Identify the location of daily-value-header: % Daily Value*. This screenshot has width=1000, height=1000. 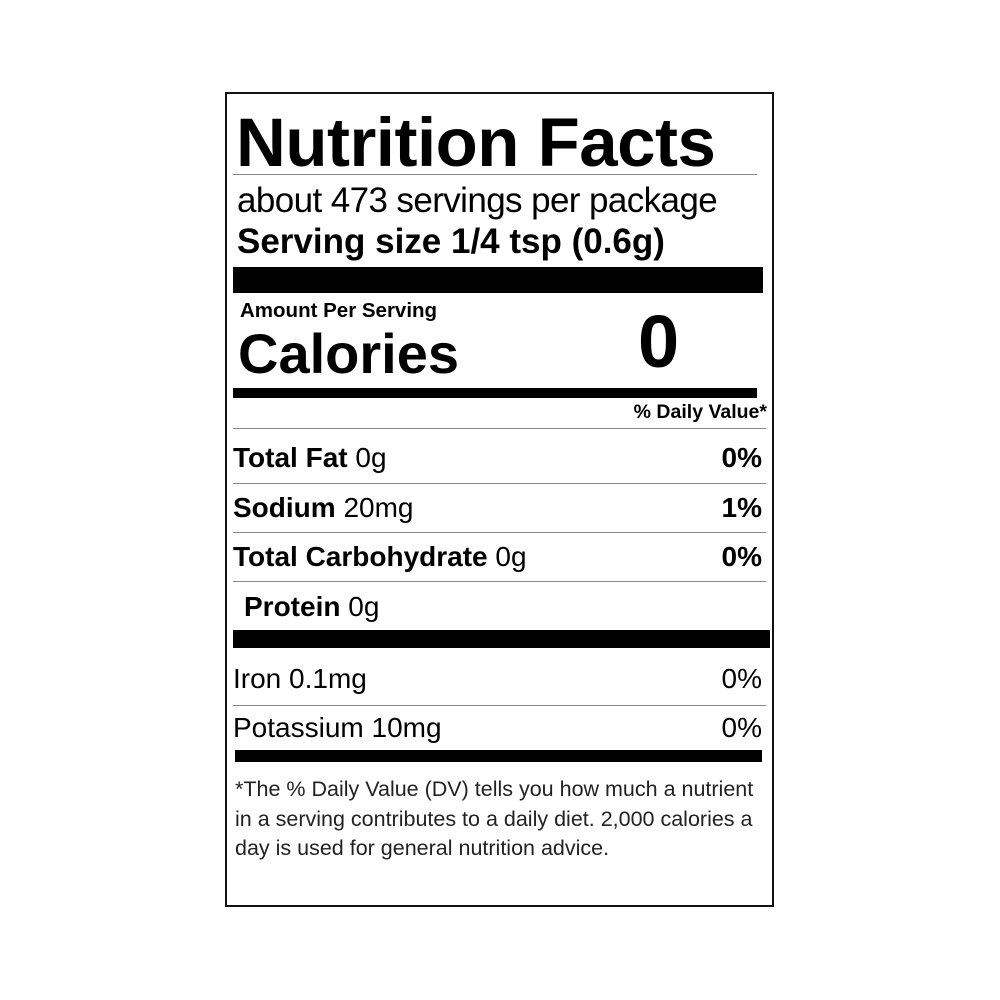
(700, 412).